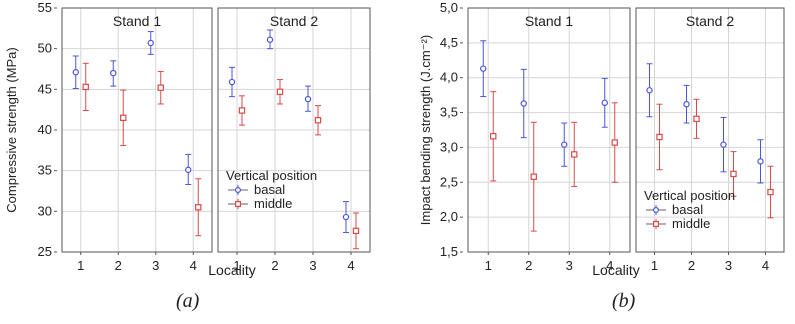 This screenshot has width=795, height=324. I want to click on y-tick-label: 5,0, so click(449, 7).